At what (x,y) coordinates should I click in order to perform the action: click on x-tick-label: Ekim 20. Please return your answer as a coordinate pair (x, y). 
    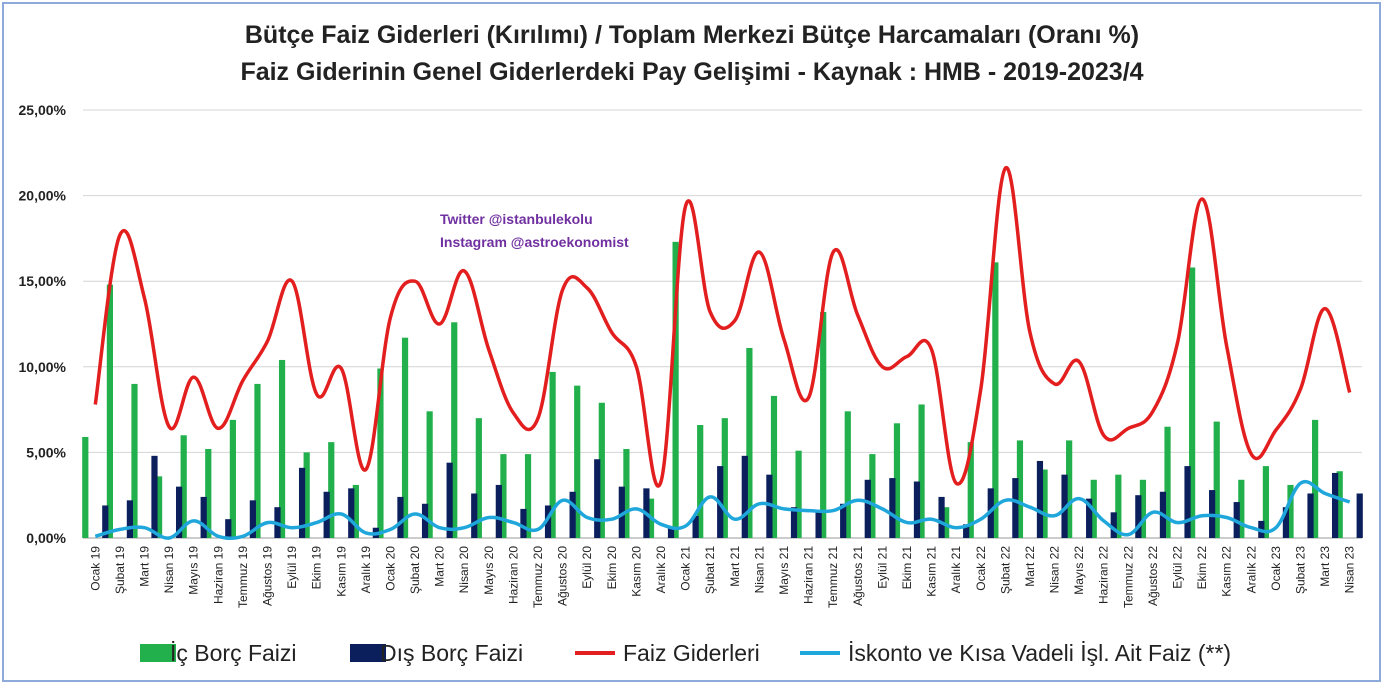
    Looking at the image, I should click on (612, 568).